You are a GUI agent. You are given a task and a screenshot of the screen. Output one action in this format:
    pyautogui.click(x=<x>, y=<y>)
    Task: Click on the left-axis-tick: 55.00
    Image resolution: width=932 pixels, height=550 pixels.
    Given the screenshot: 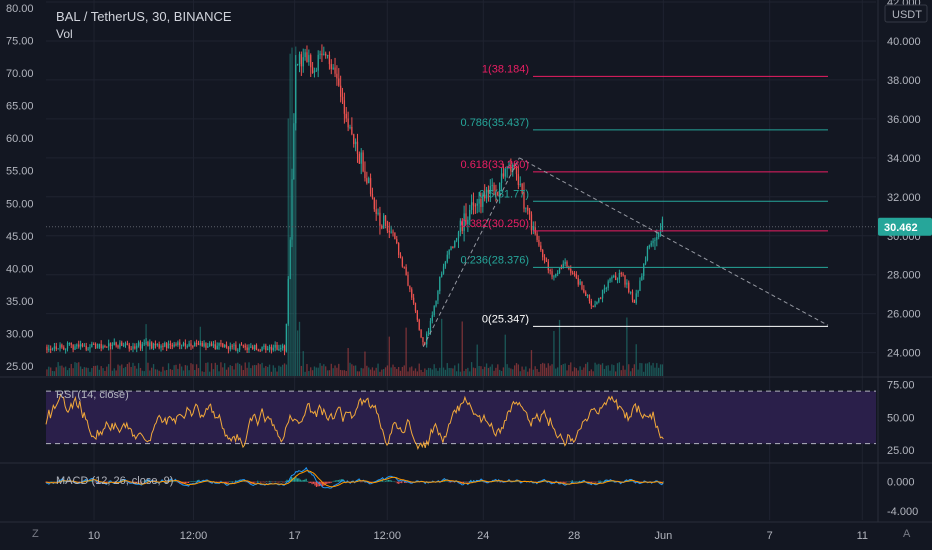 What is the action you would take?
    pyautogui.click(x=20, y=172)
    